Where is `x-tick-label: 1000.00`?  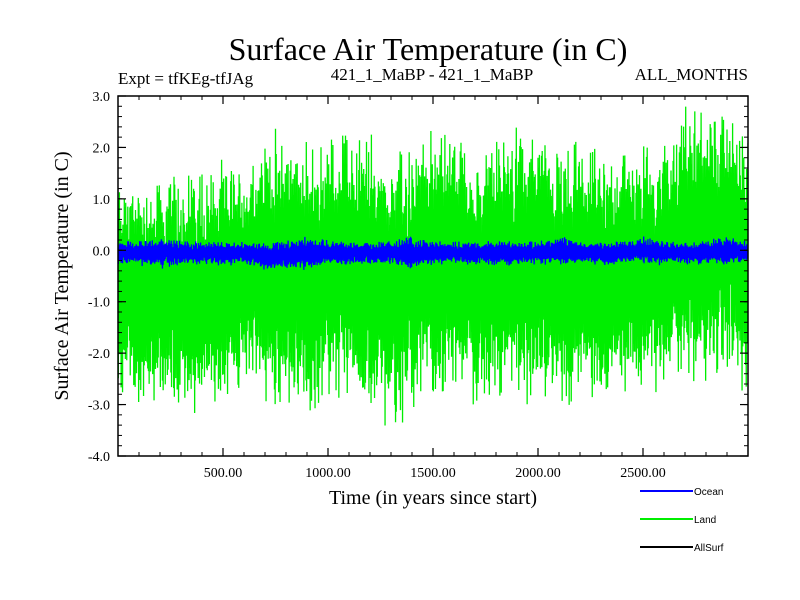
x-tick-label: 1000.00 is located at coordinates (328, 473).